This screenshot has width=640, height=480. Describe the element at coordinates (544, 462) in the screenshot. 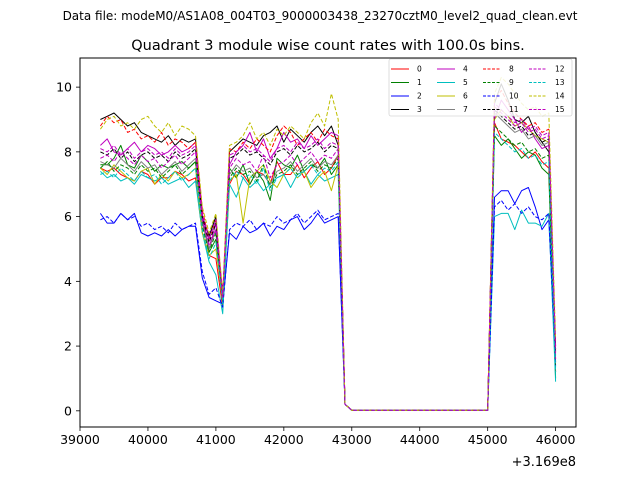

I see `x-offset-label: +3.169e8` at that location.